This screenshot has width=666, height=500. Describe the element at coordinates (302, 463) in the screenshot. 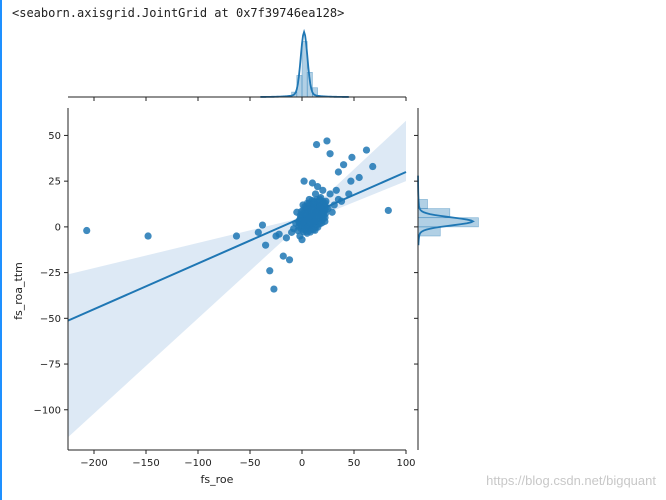

I see `x-tick-label: 0` at that location.